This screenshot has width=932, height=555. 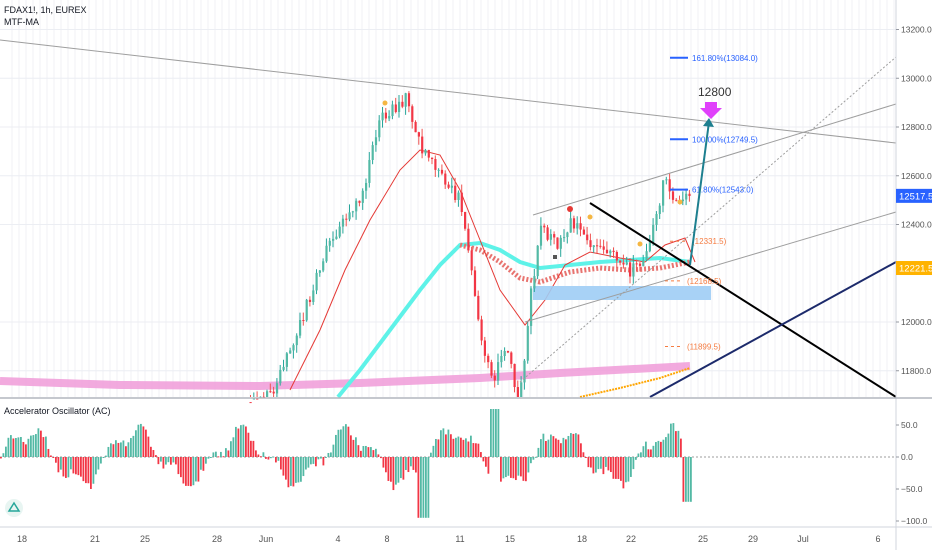 I want to click on fib-level-label: 61.80%(12543.0), so click(x=723, y=190).